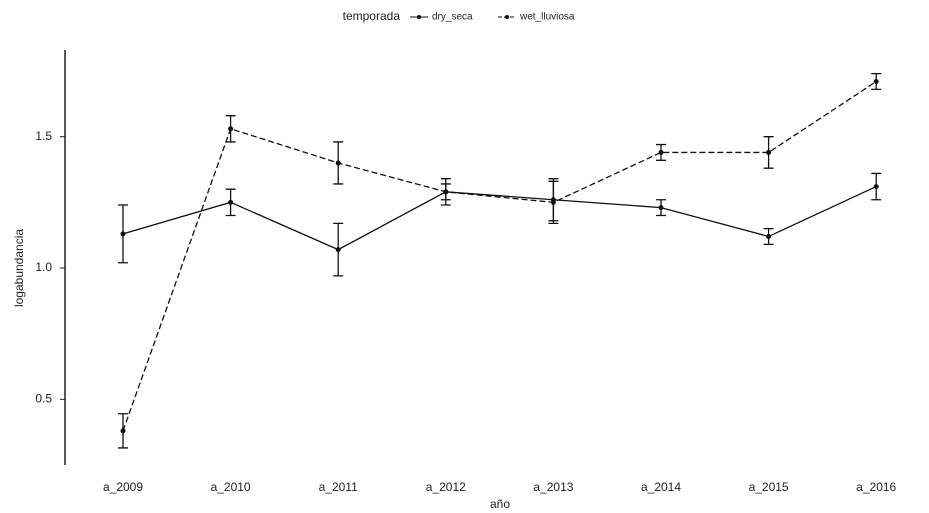  I want to click on legend-title: temporada, so click(372, 16).